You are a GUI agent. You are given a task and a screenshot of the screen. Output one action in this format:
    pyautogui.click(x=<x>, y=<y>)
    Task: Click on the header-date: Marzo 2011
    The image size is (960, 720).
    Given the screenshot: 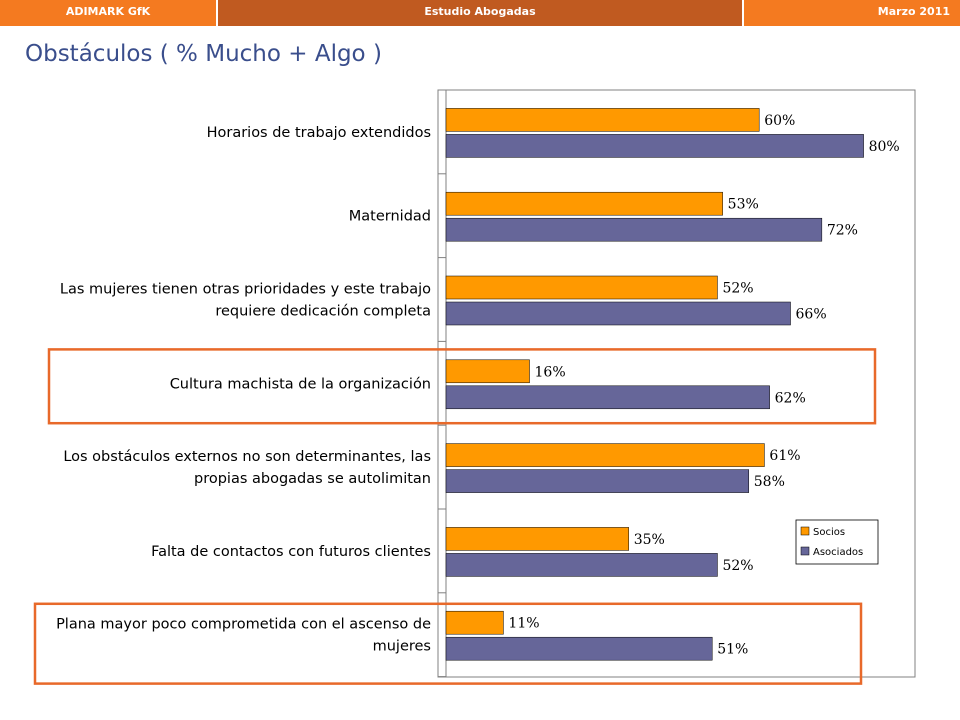 What is the action you would take?
    pyautogui.click(x=913, y=11)
    